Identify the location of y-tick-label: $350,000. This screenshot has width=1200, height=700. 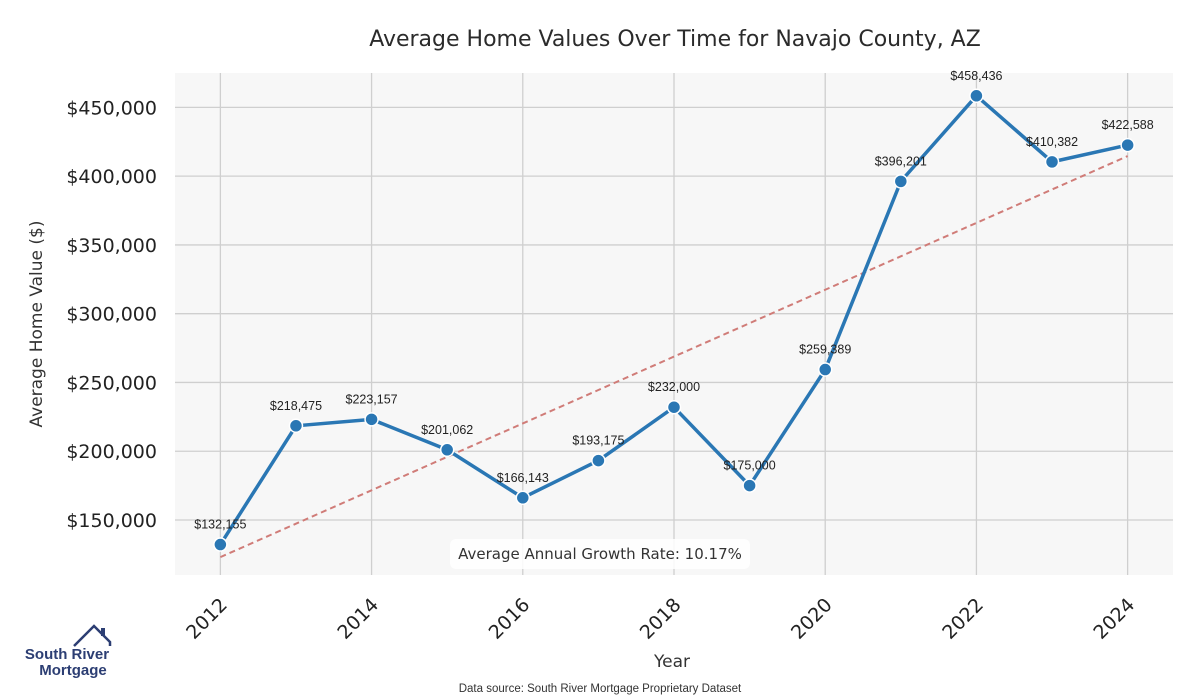
(111, 246).